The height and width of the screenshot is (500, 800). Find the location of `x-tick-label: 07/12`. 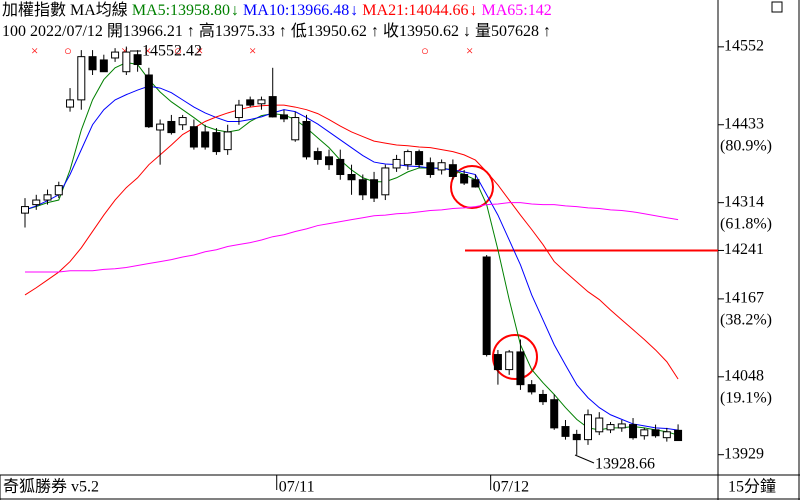

x-tick-label: 07/12 is located at coordinates (511, 487).